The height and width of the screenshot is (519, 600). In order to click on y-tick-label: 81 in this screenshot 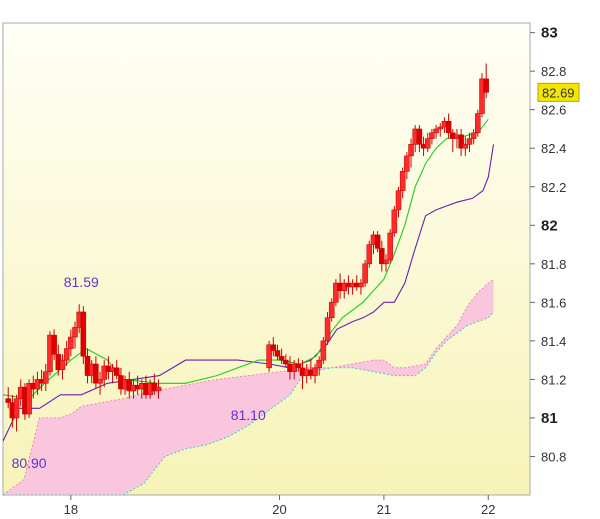, I will do `click(549, 418)`.